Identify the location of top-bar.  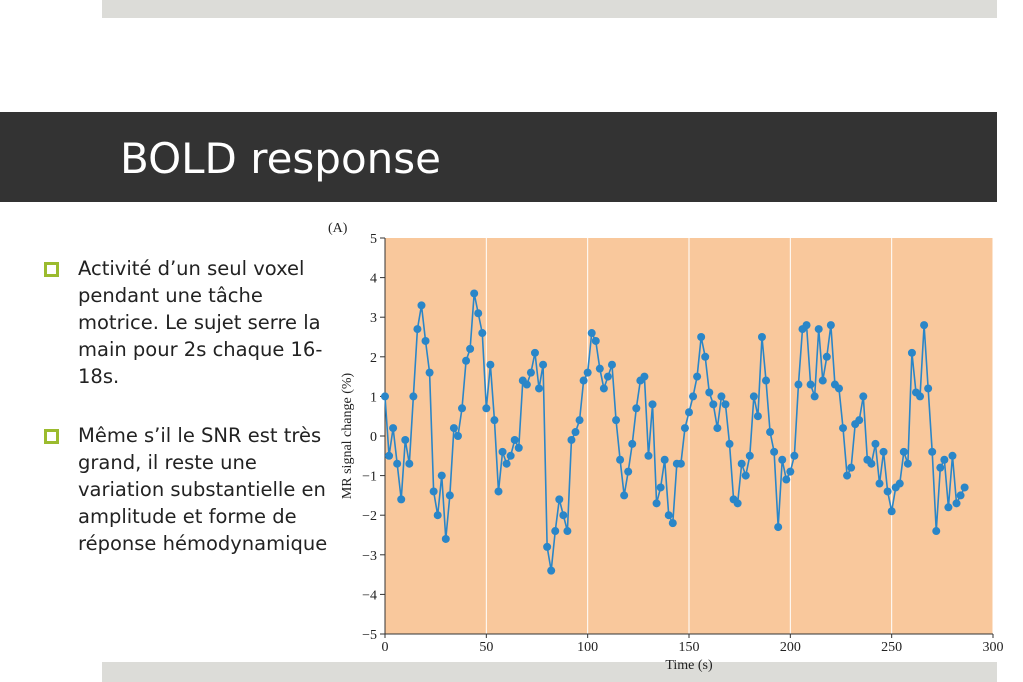
(549, 9).